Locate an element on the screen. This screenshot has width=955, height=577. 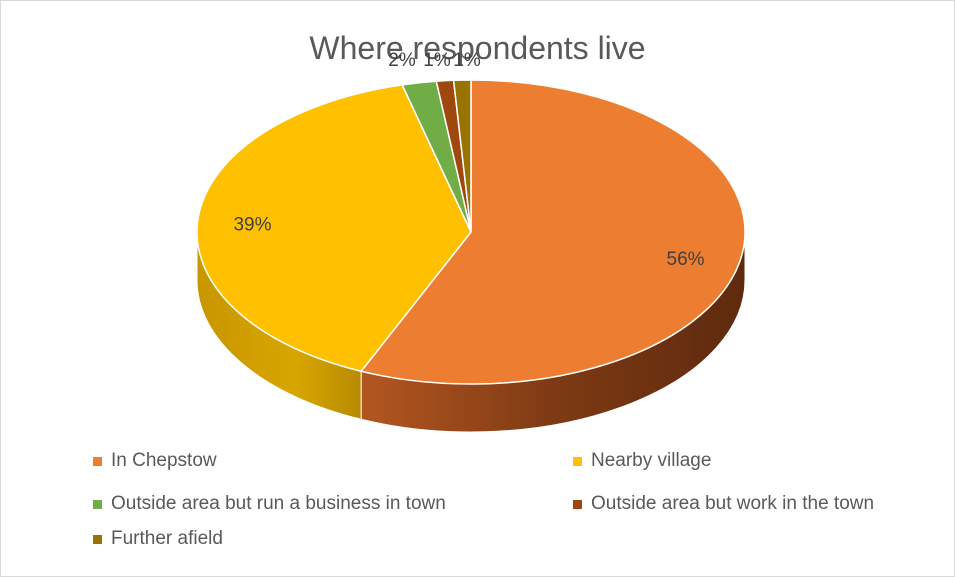
data-label-outside-area-but-work-in-the-town: 1% is located at coordinates (437, 60).